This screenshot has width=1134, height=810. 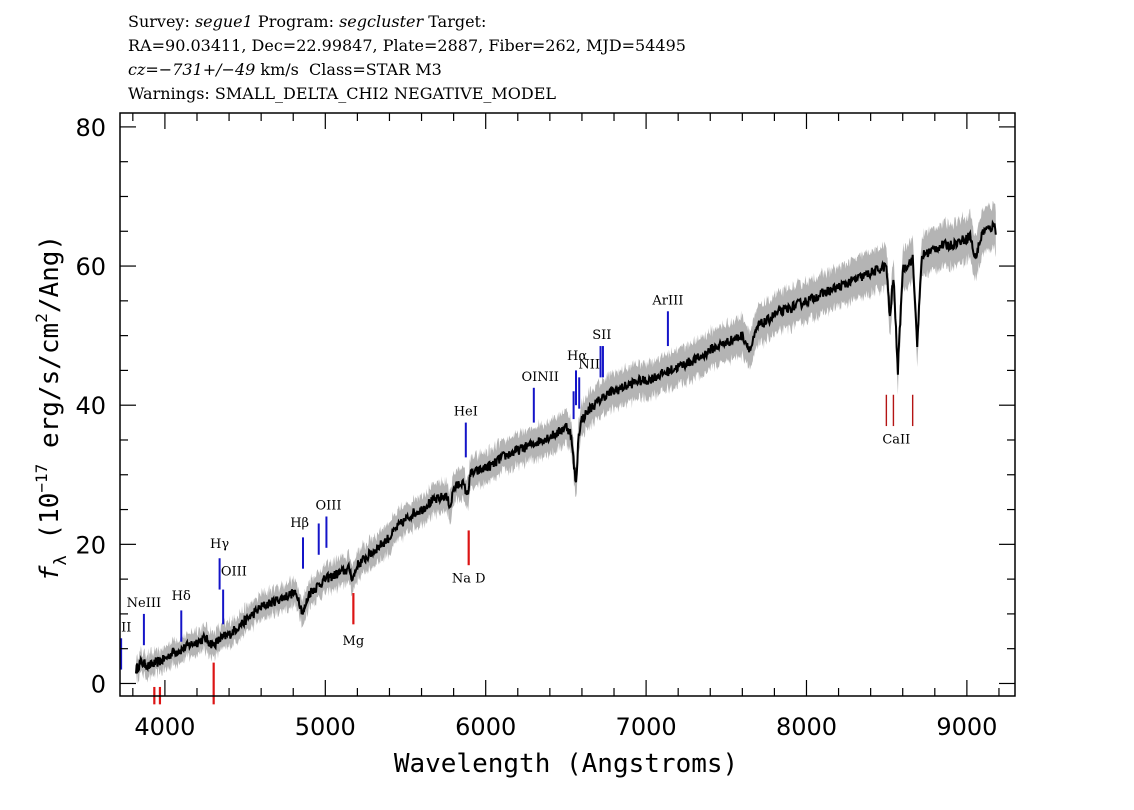 What do you see at coordinates (90, 545) in the screenshot?
I see `y-tick-label-20: 20` at bounding box center [90, 545].